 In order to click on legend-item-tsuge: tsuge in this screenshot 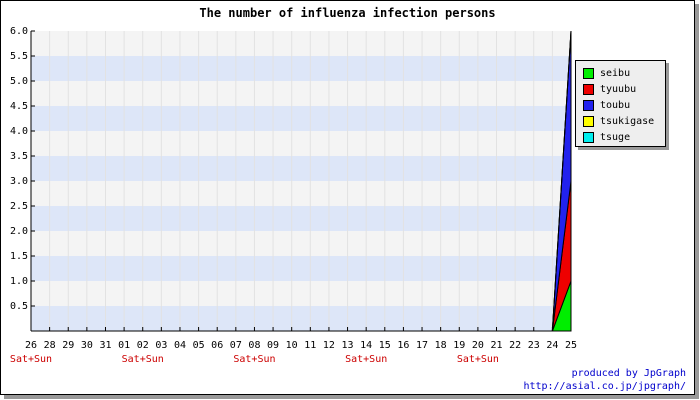, I will do `click(606, 137)`.